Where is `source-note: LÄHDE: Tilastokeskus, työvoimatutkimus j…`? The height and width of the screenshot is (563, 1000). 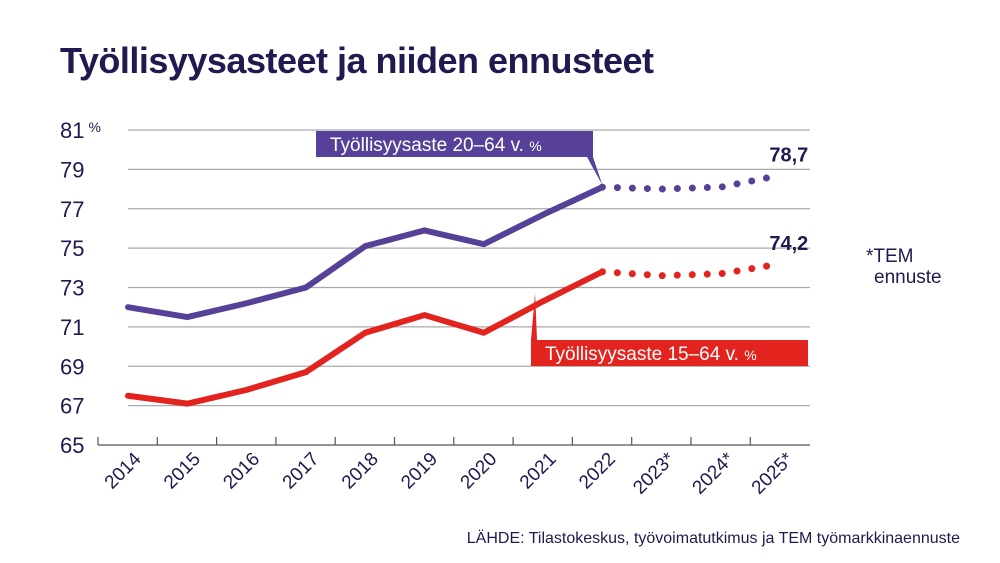 source-note: LÄHDE: Tilastokeskus, työvoimatutkimus j… is located at coordinates (713, 538).